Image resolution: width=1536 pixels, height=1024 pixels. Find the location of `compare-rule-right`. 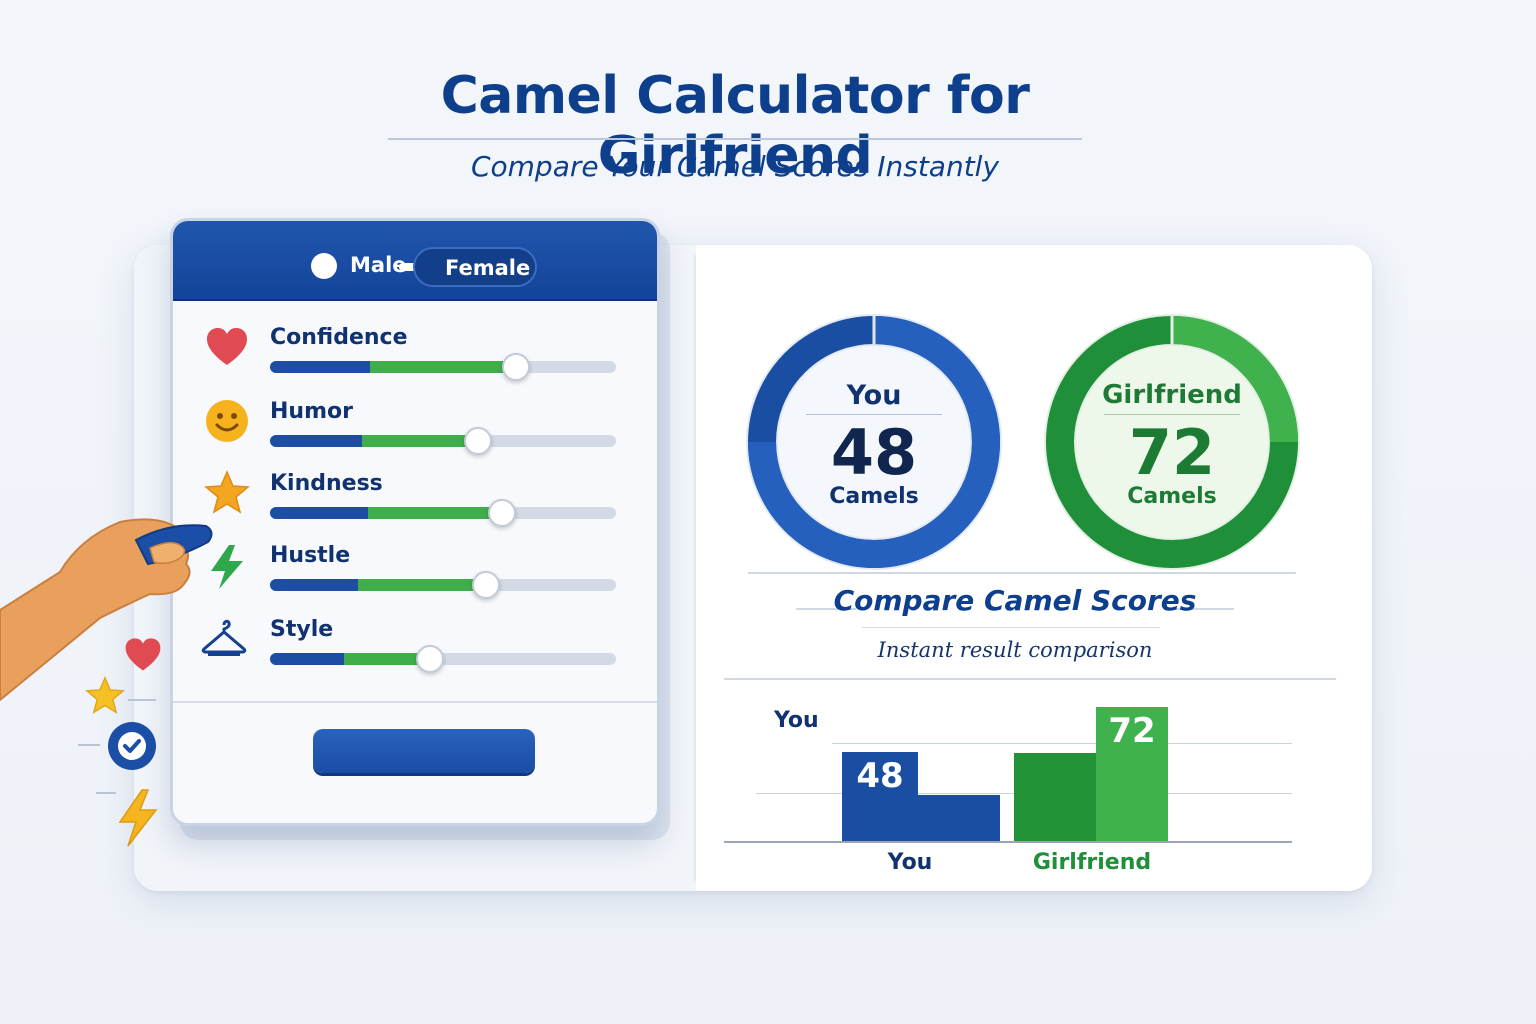

compare-rule-right is located at coordinates (1201, 609).